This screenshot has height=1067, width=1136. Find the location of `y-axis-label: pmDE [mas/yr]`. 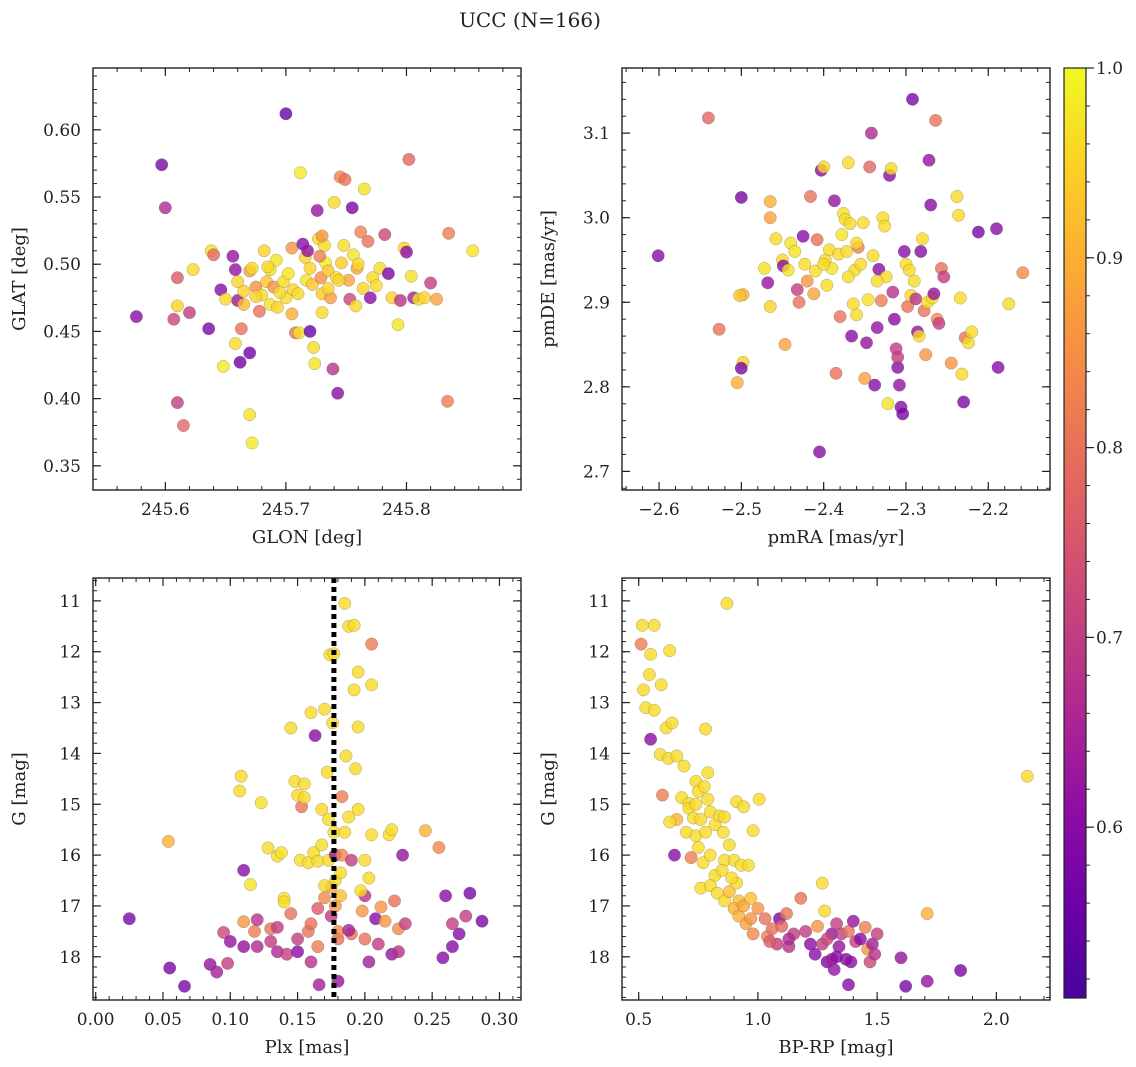

y-axis-label: pmDE [mas/yr] is located at coordinates (548, 279).